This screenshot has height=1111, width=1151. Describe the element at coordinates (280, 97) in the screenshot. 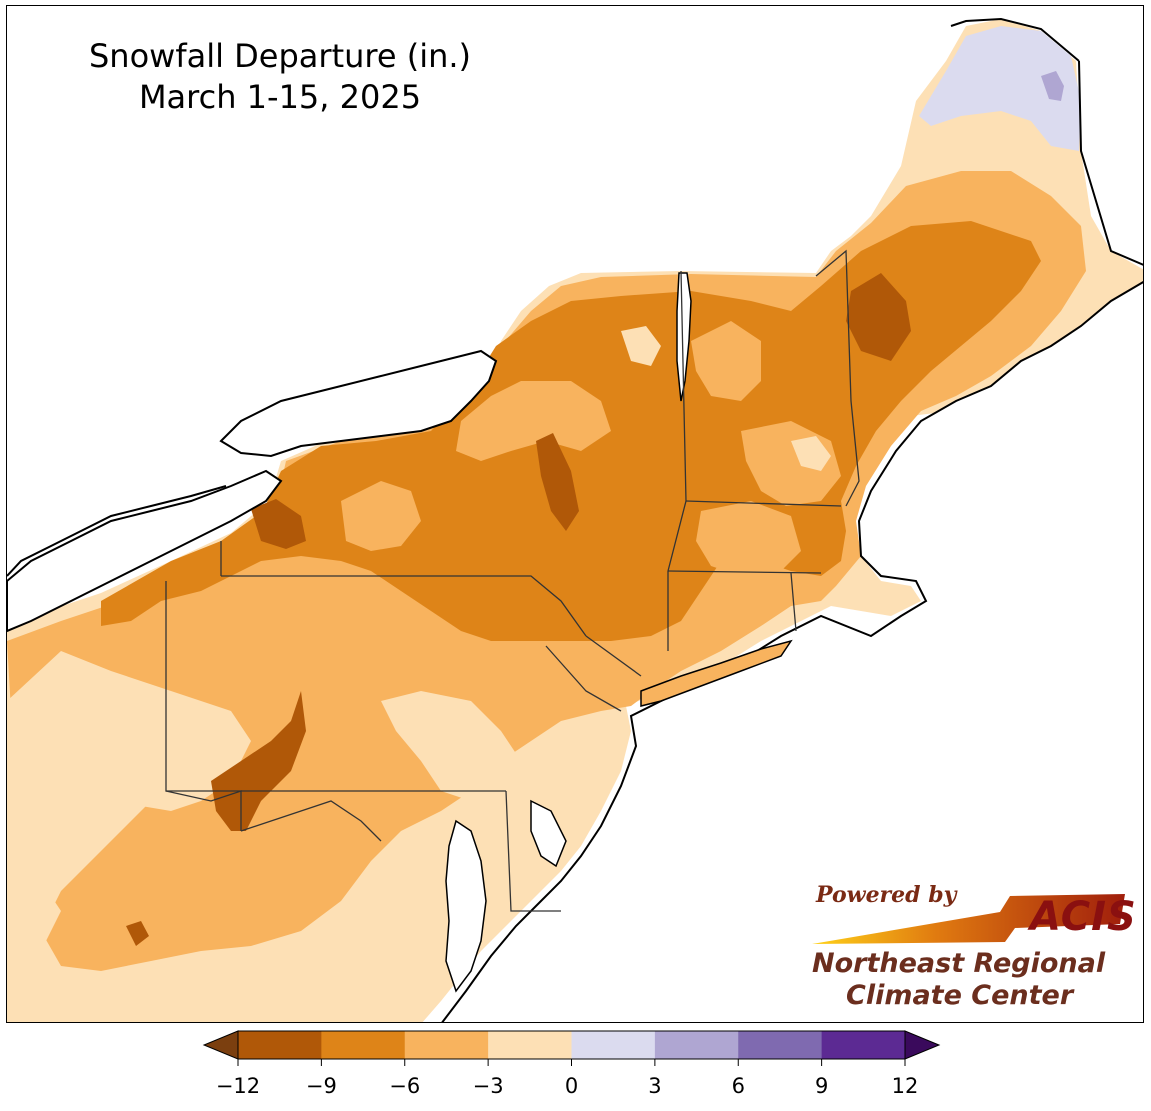

I see `map-subtitle-date-range: March 1-15, 2025` at that location.